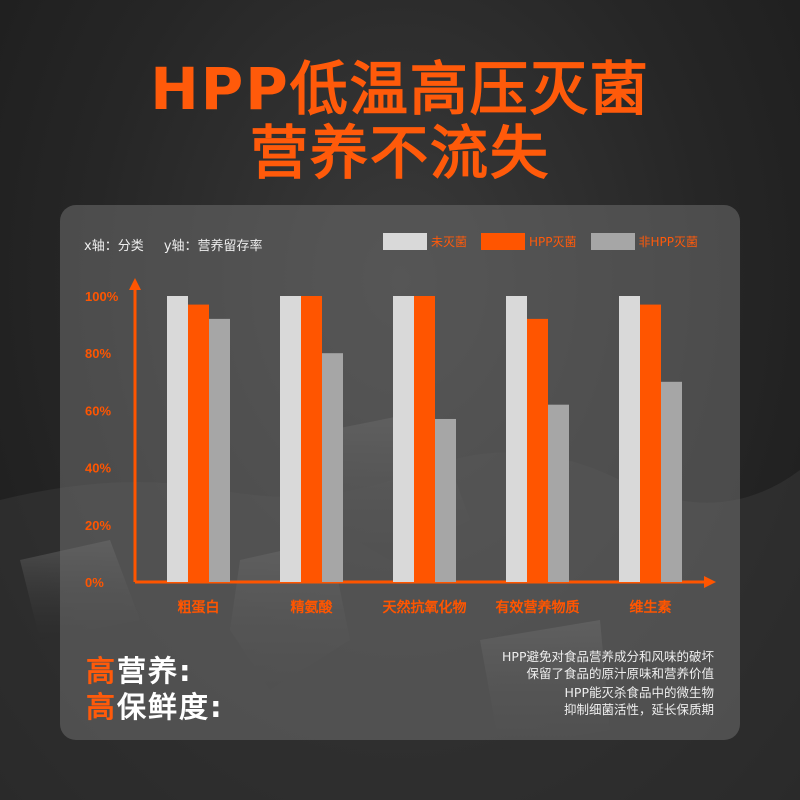  Describe the element at coordinates (399, 153) in the screenshot. I see `headline-line2: 营养不流失` at that location.